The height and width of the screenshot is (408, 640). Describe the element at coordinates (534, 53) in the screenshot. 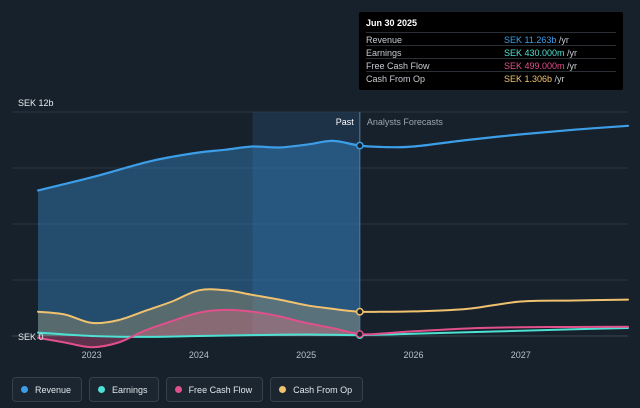

I see `tooltip-value-number: SEK 430.000m` at that location.